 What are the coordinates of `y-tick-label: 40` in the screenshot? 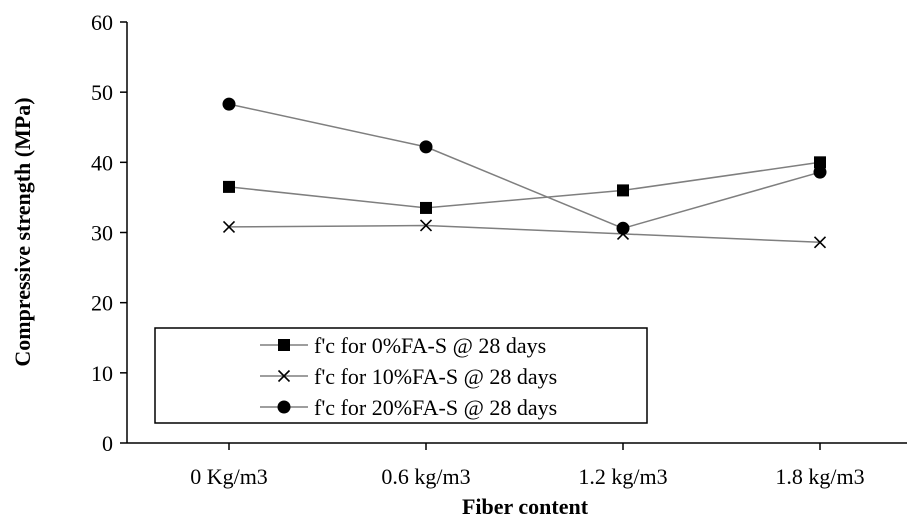 It's located at (102, 162).